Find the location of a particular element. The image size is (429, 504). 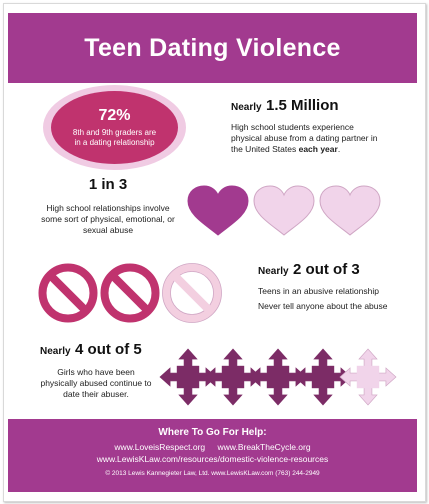

header-banner: Teen Dating Violence is located at coordinates (212, 48).